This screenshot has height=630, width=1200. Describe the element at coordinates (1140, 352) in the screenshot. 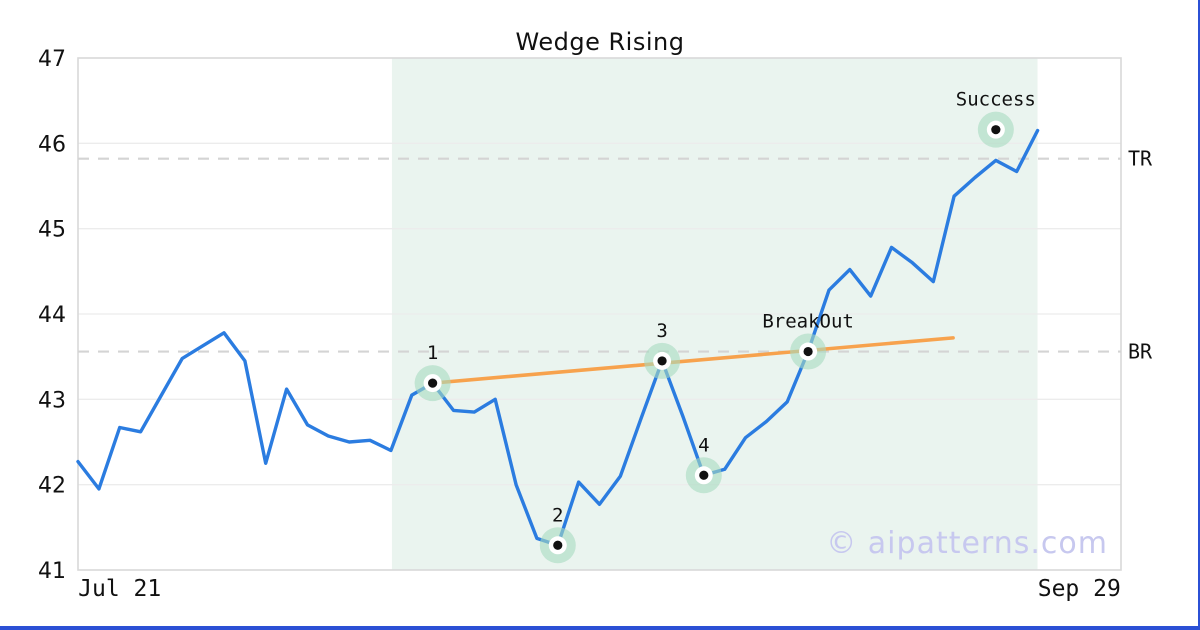

I see `level-label-br: BR` at that location.